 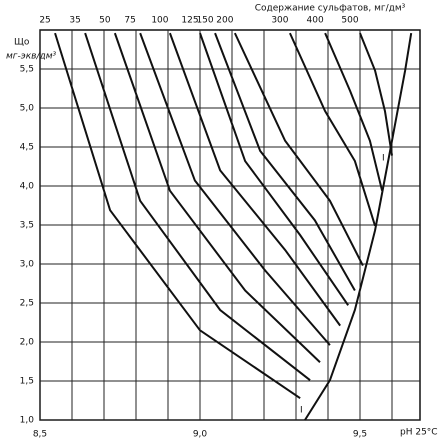 I want to click on y-tick-label: 5,0, so click(x=27, y=109).